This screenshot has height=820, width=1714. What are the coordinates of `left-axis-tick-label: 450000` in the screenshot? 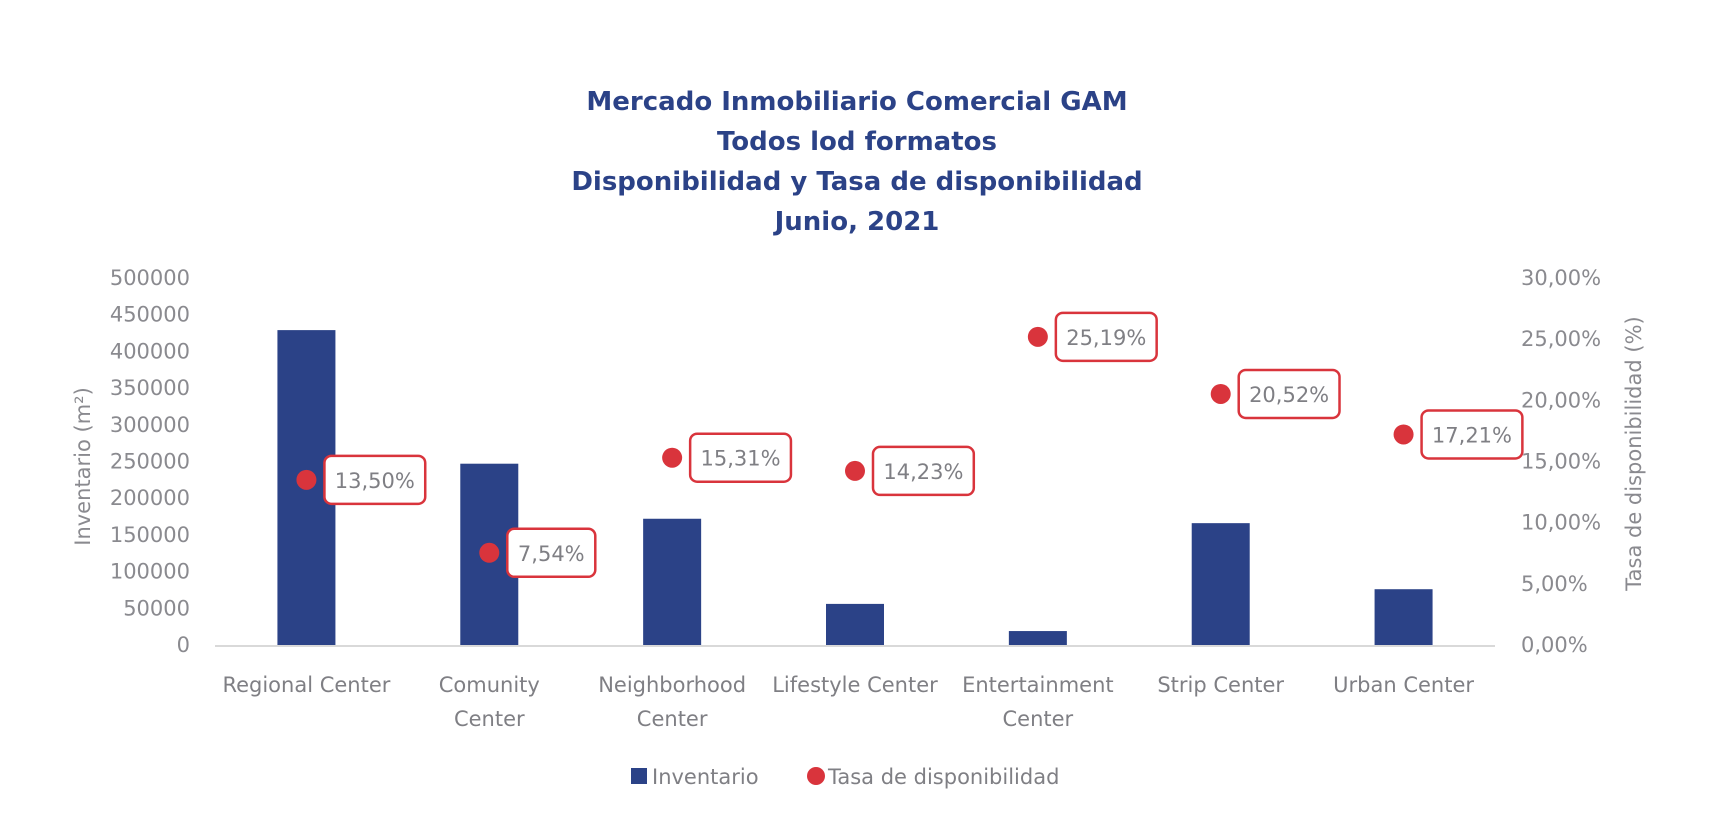 It's located at (150, 315).